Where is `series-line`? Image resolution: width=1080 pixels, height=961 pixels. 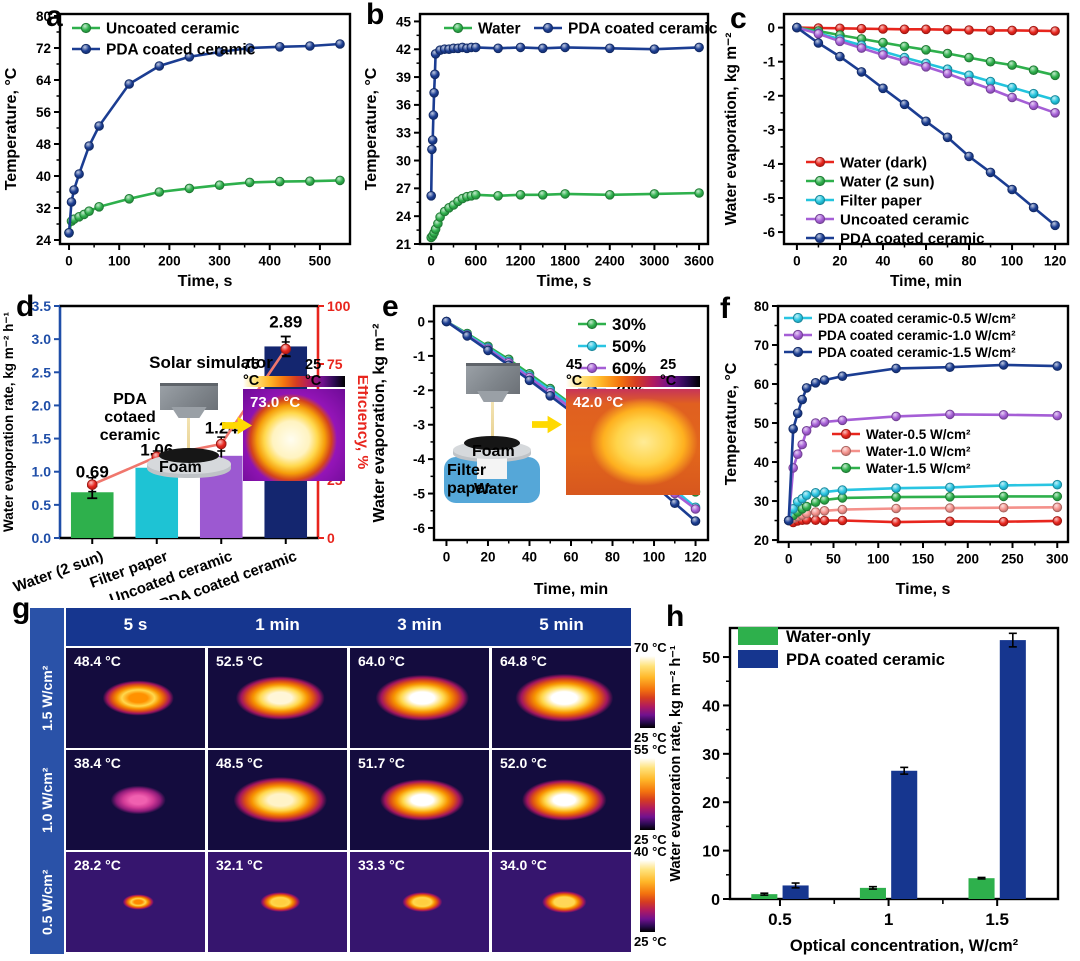
series-line is located at coordinates (922, 502).